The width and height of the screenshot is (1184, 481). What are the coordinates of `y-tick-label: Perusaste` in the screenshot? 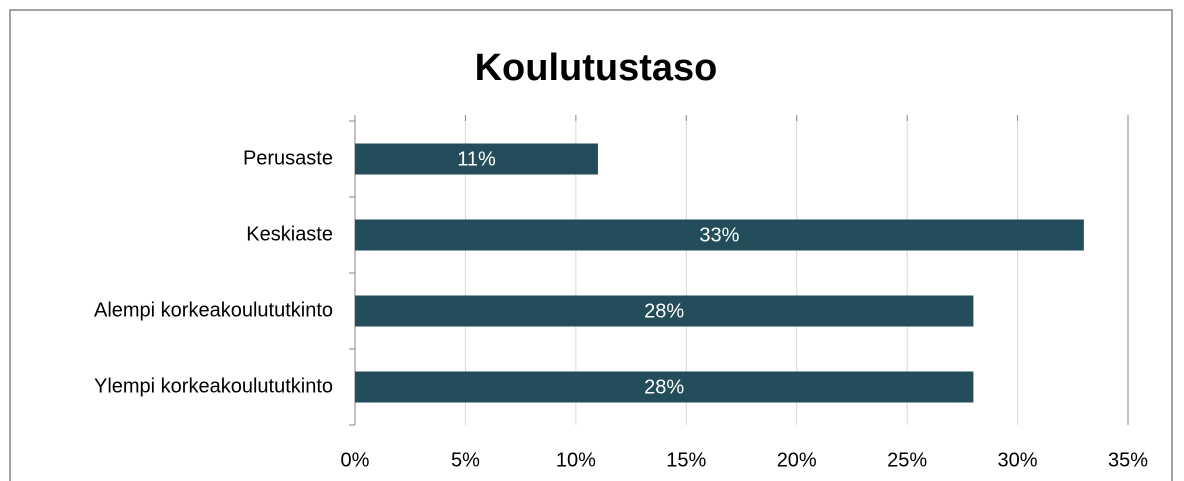 It's located at (288, 158).